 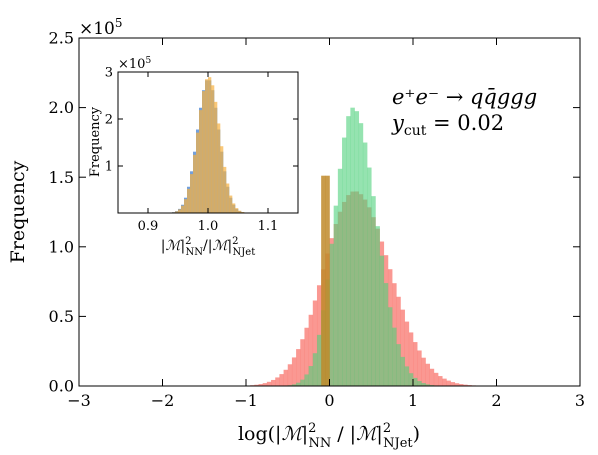 What do you see at coordinates (95, 141) in the screenshot?
I see `inset-y-axis-label: Frequency` at bounding box center [95, 141].